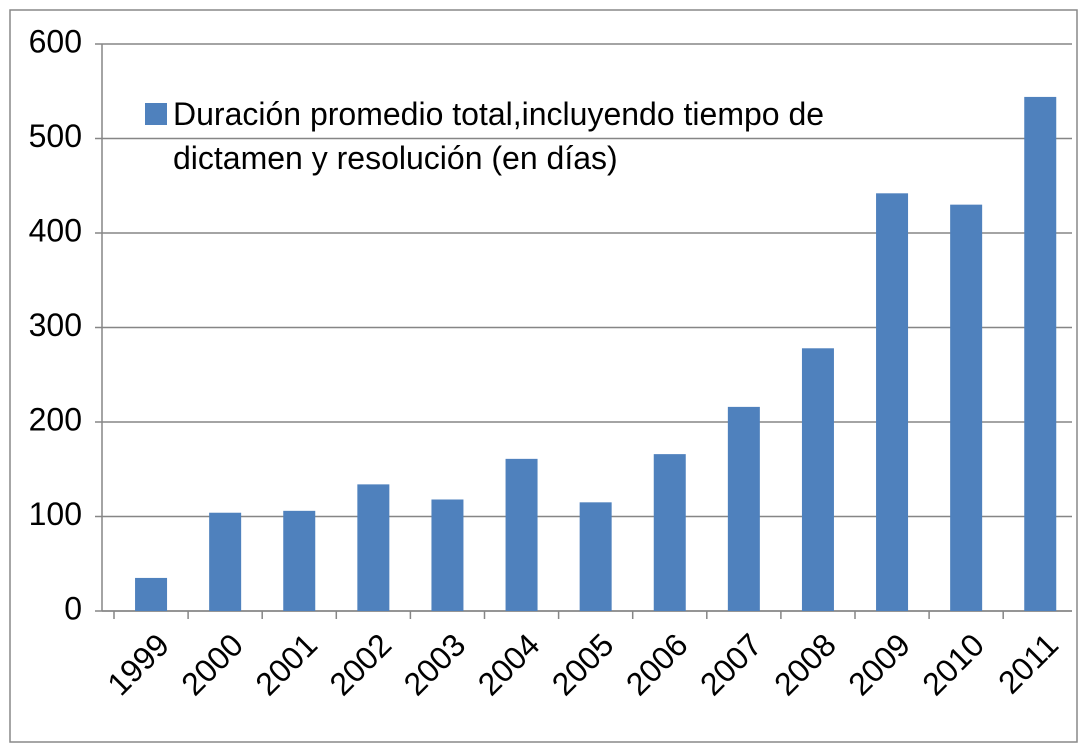 This screenshot has height=752, width=1080. I want to click on x-tick-label: 2004, so click(509, 664).